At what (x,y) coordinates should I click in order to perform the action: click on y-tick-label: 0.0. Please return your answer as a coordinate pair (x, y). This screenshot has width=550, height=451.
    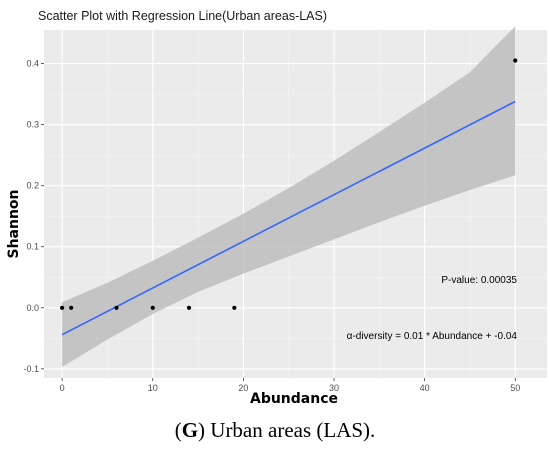
    Looking at the image, I should click on (32, 308).